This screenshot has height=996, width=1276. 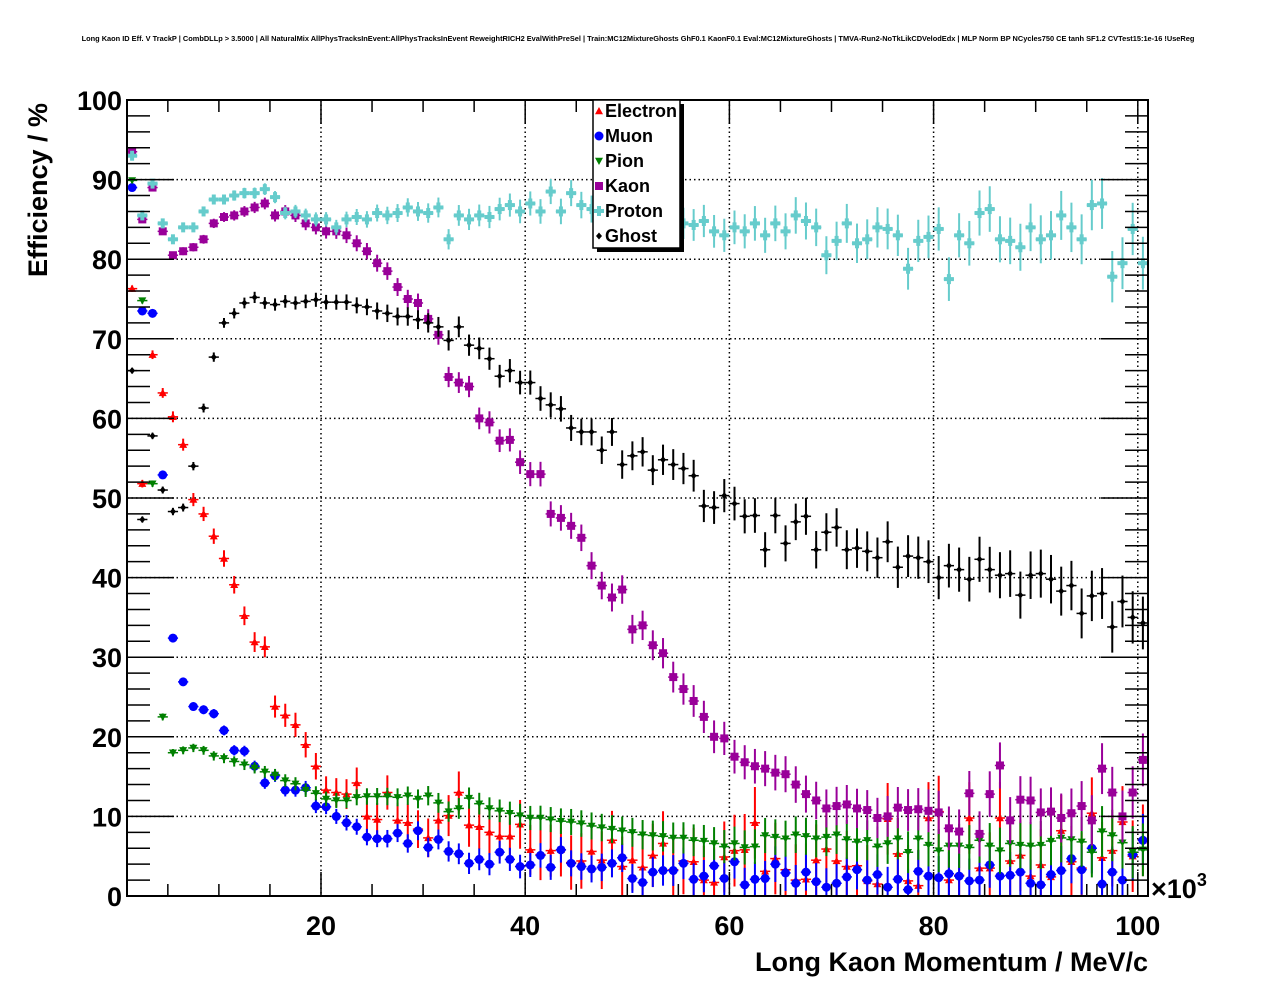 What do you see at coordinates (107, 738) in the screenshot?
I see `y-tick-label: 20` at bounding box center [107, 738].